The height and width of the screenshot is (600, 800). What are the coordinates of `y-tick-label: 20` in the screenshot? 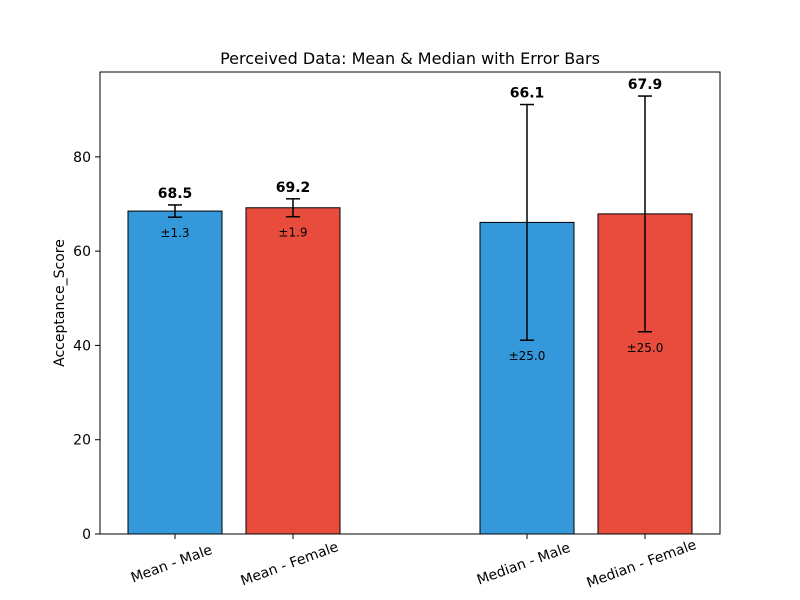 It's located at (82, 441).